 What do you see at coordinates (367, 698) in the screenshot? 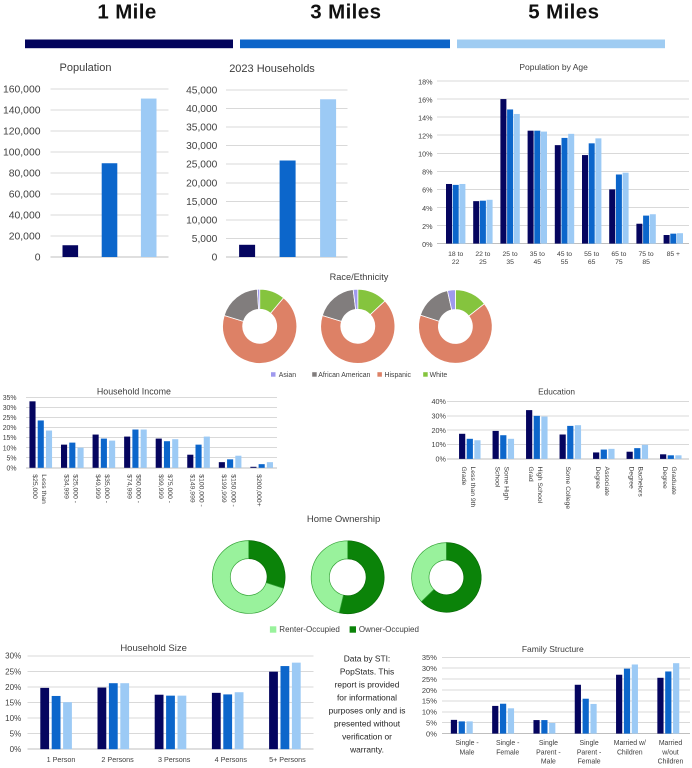
I see `svg-text: for informational` at bounding box center [367, 698].